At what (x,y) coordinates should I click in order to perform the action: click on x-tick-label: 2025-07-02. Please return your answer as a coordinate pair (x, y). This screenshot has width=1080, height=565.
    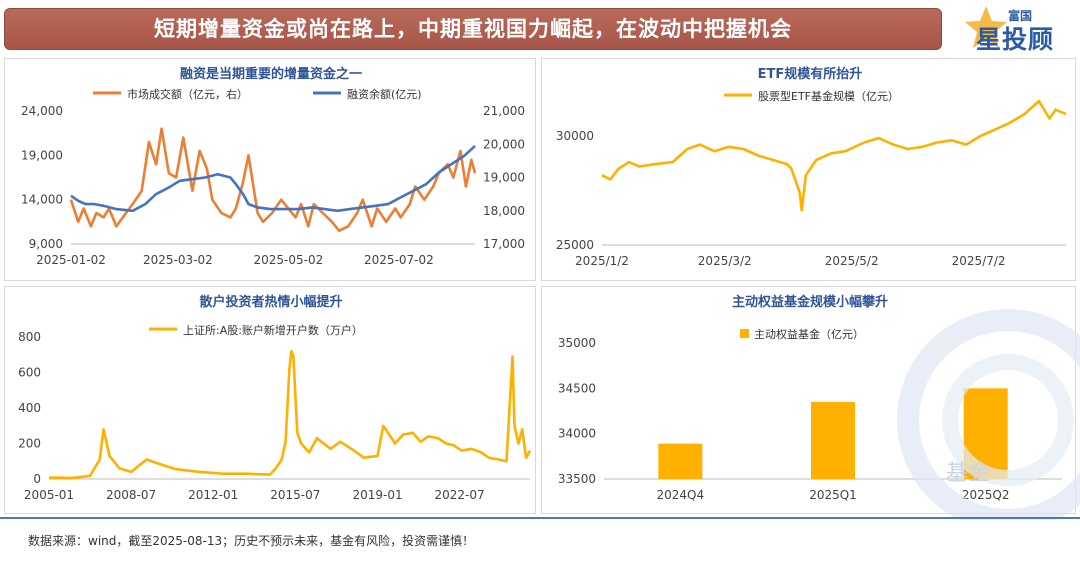
    Looking at the image, I should click on (399, 260).